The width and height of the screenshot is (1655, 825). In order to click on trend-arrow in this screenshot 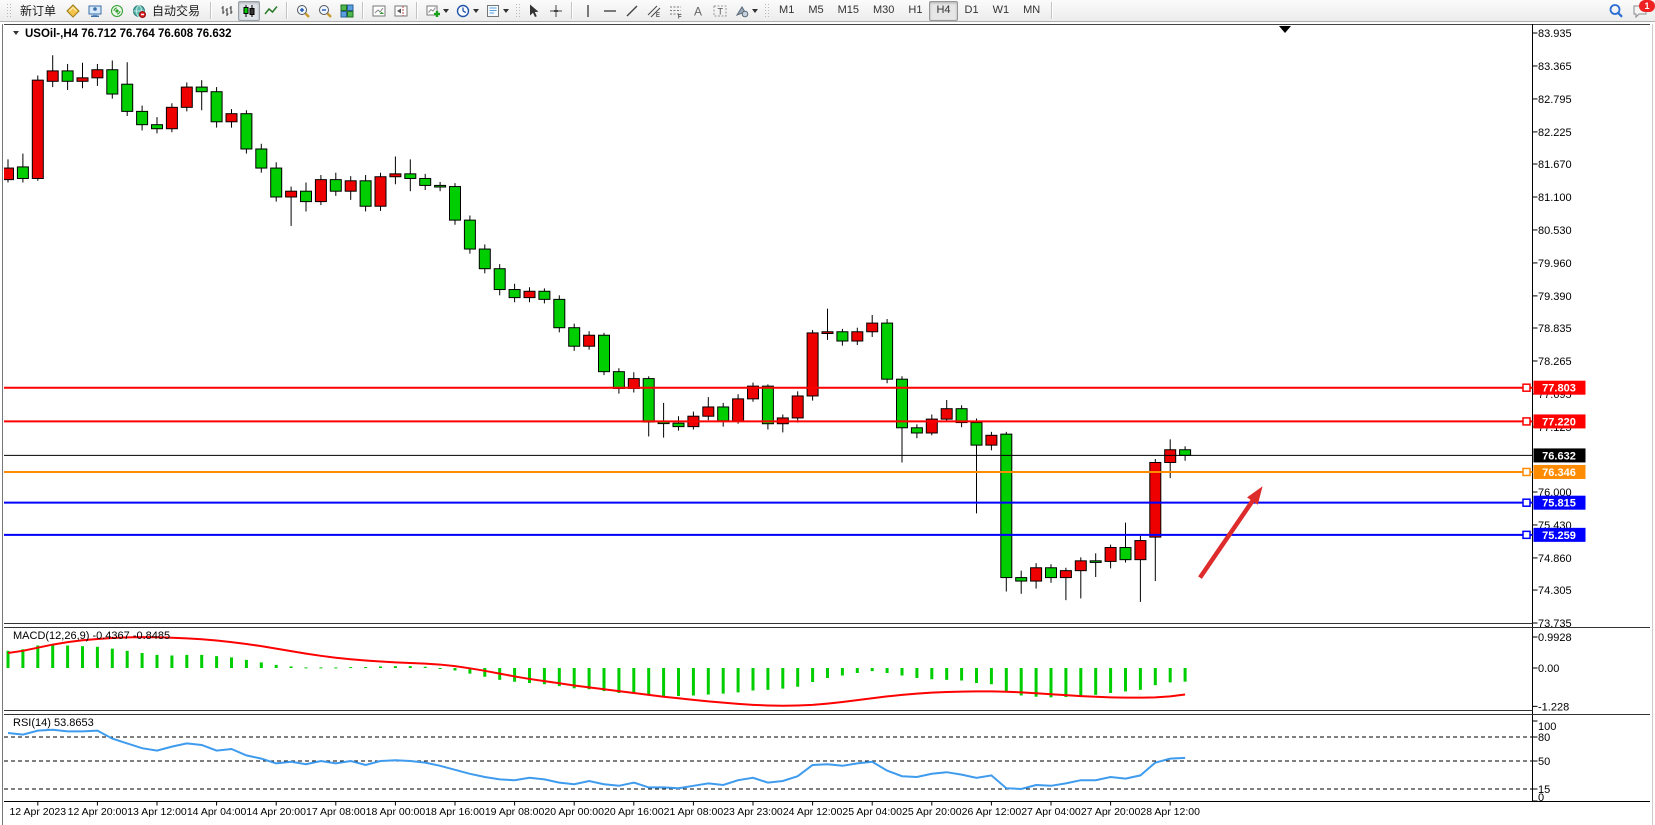, I will do `click(1230, 532)`.